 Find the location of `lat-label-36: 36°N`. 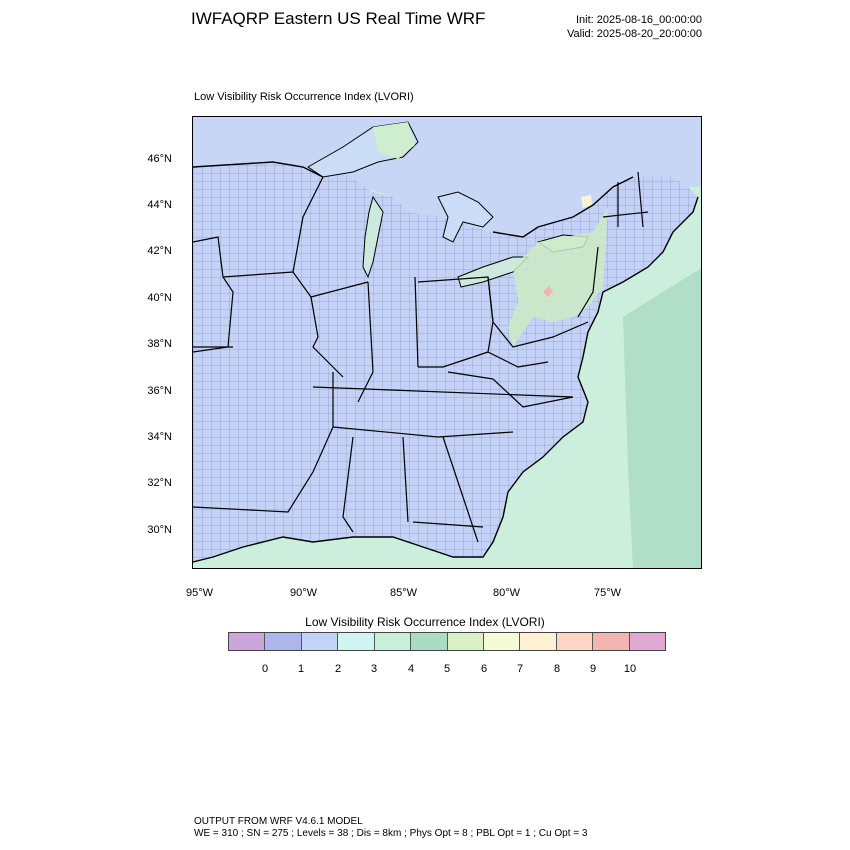

lat-label-36: 36°N is located at coordinates (159, 391).